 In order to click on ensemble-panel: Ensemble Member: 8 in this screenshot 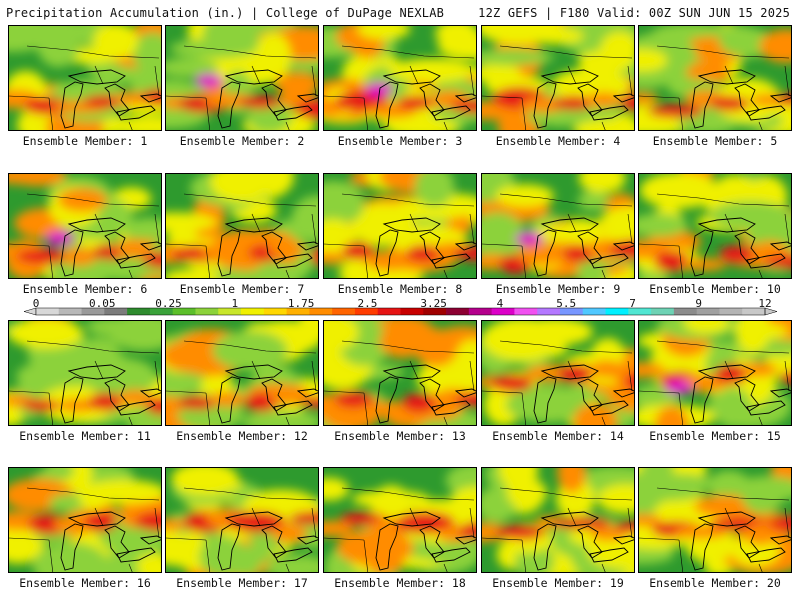, I will do `click(400, 235)`.